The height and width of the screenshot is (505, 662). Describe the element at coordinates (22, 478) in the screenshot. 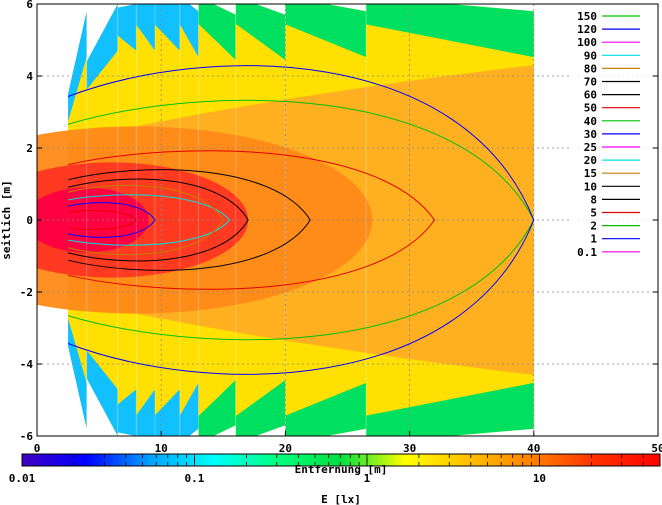

I see `colorbar-tick-label: 0.01` at that location.